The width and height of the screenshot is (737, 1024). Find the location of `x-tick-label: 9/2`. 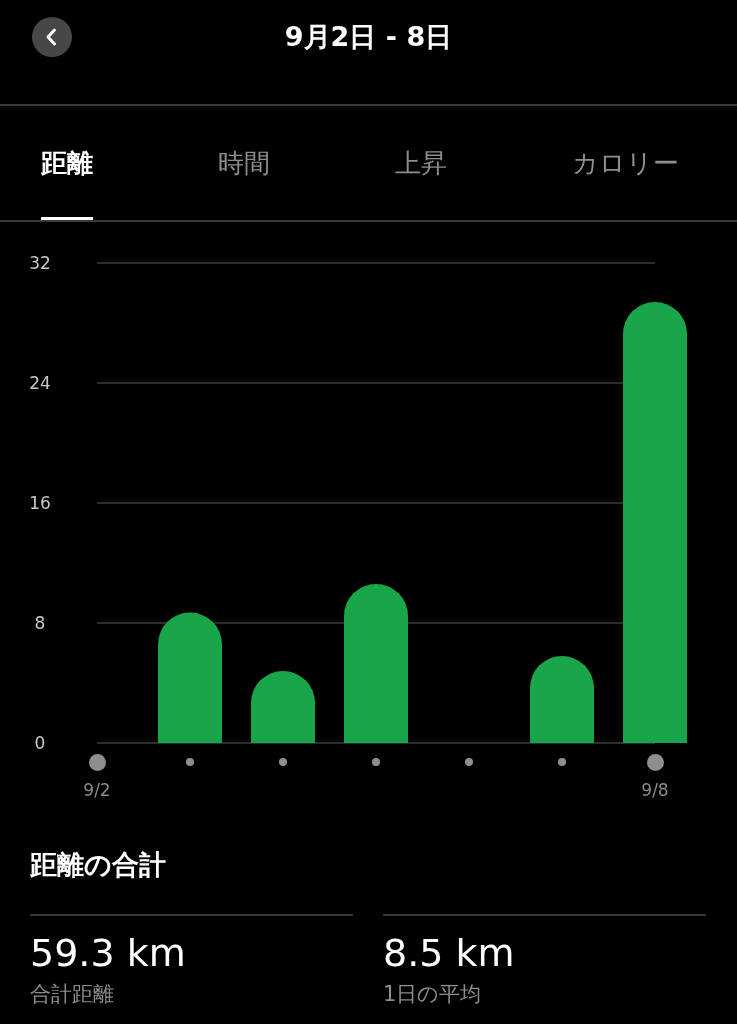

x-tick-label: 9/2 is located at coordinates (97, 789).